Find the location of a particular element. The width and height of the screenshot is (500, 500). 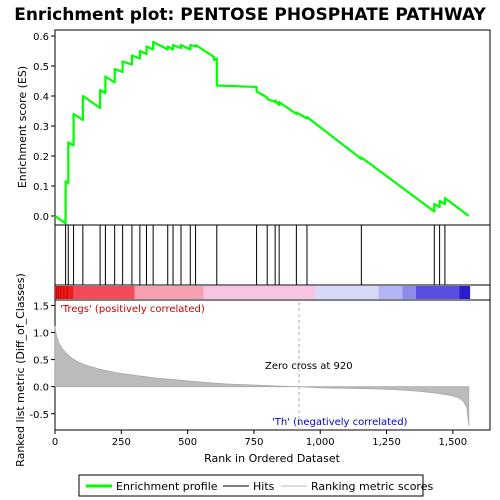

x-tick-label: 1,250 is located at coordinates (386, 442).